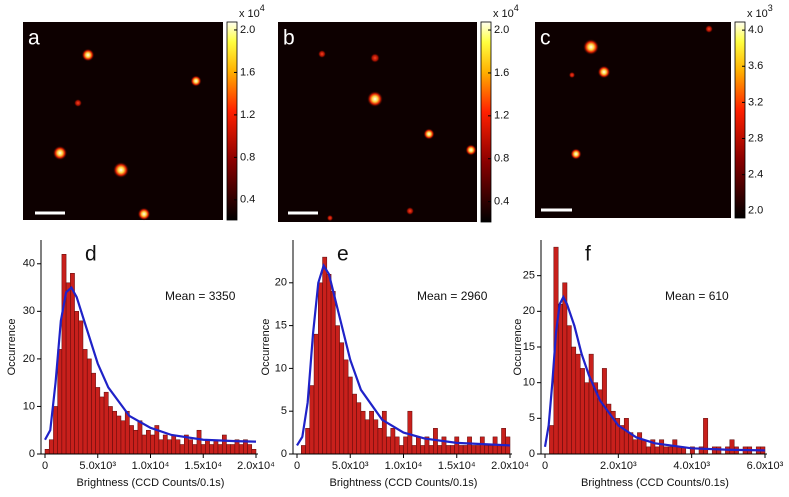 The width and height of the screenshot is (789, 497). Describe the element at coordinates (740, 120) in the screenshot. I see `colorbar` at that location.